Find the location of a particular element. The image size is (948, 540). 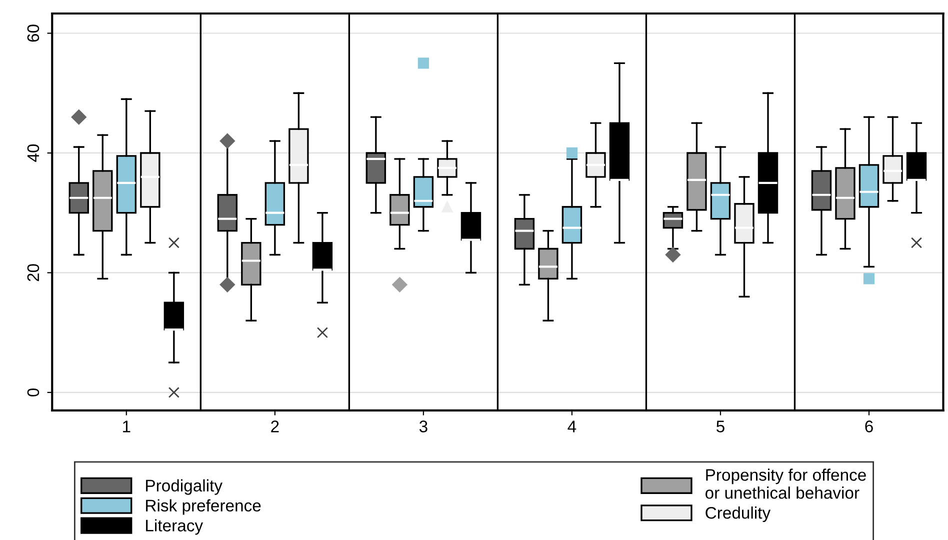

x-tick-label: 5 is located at coordinates (720, 426).